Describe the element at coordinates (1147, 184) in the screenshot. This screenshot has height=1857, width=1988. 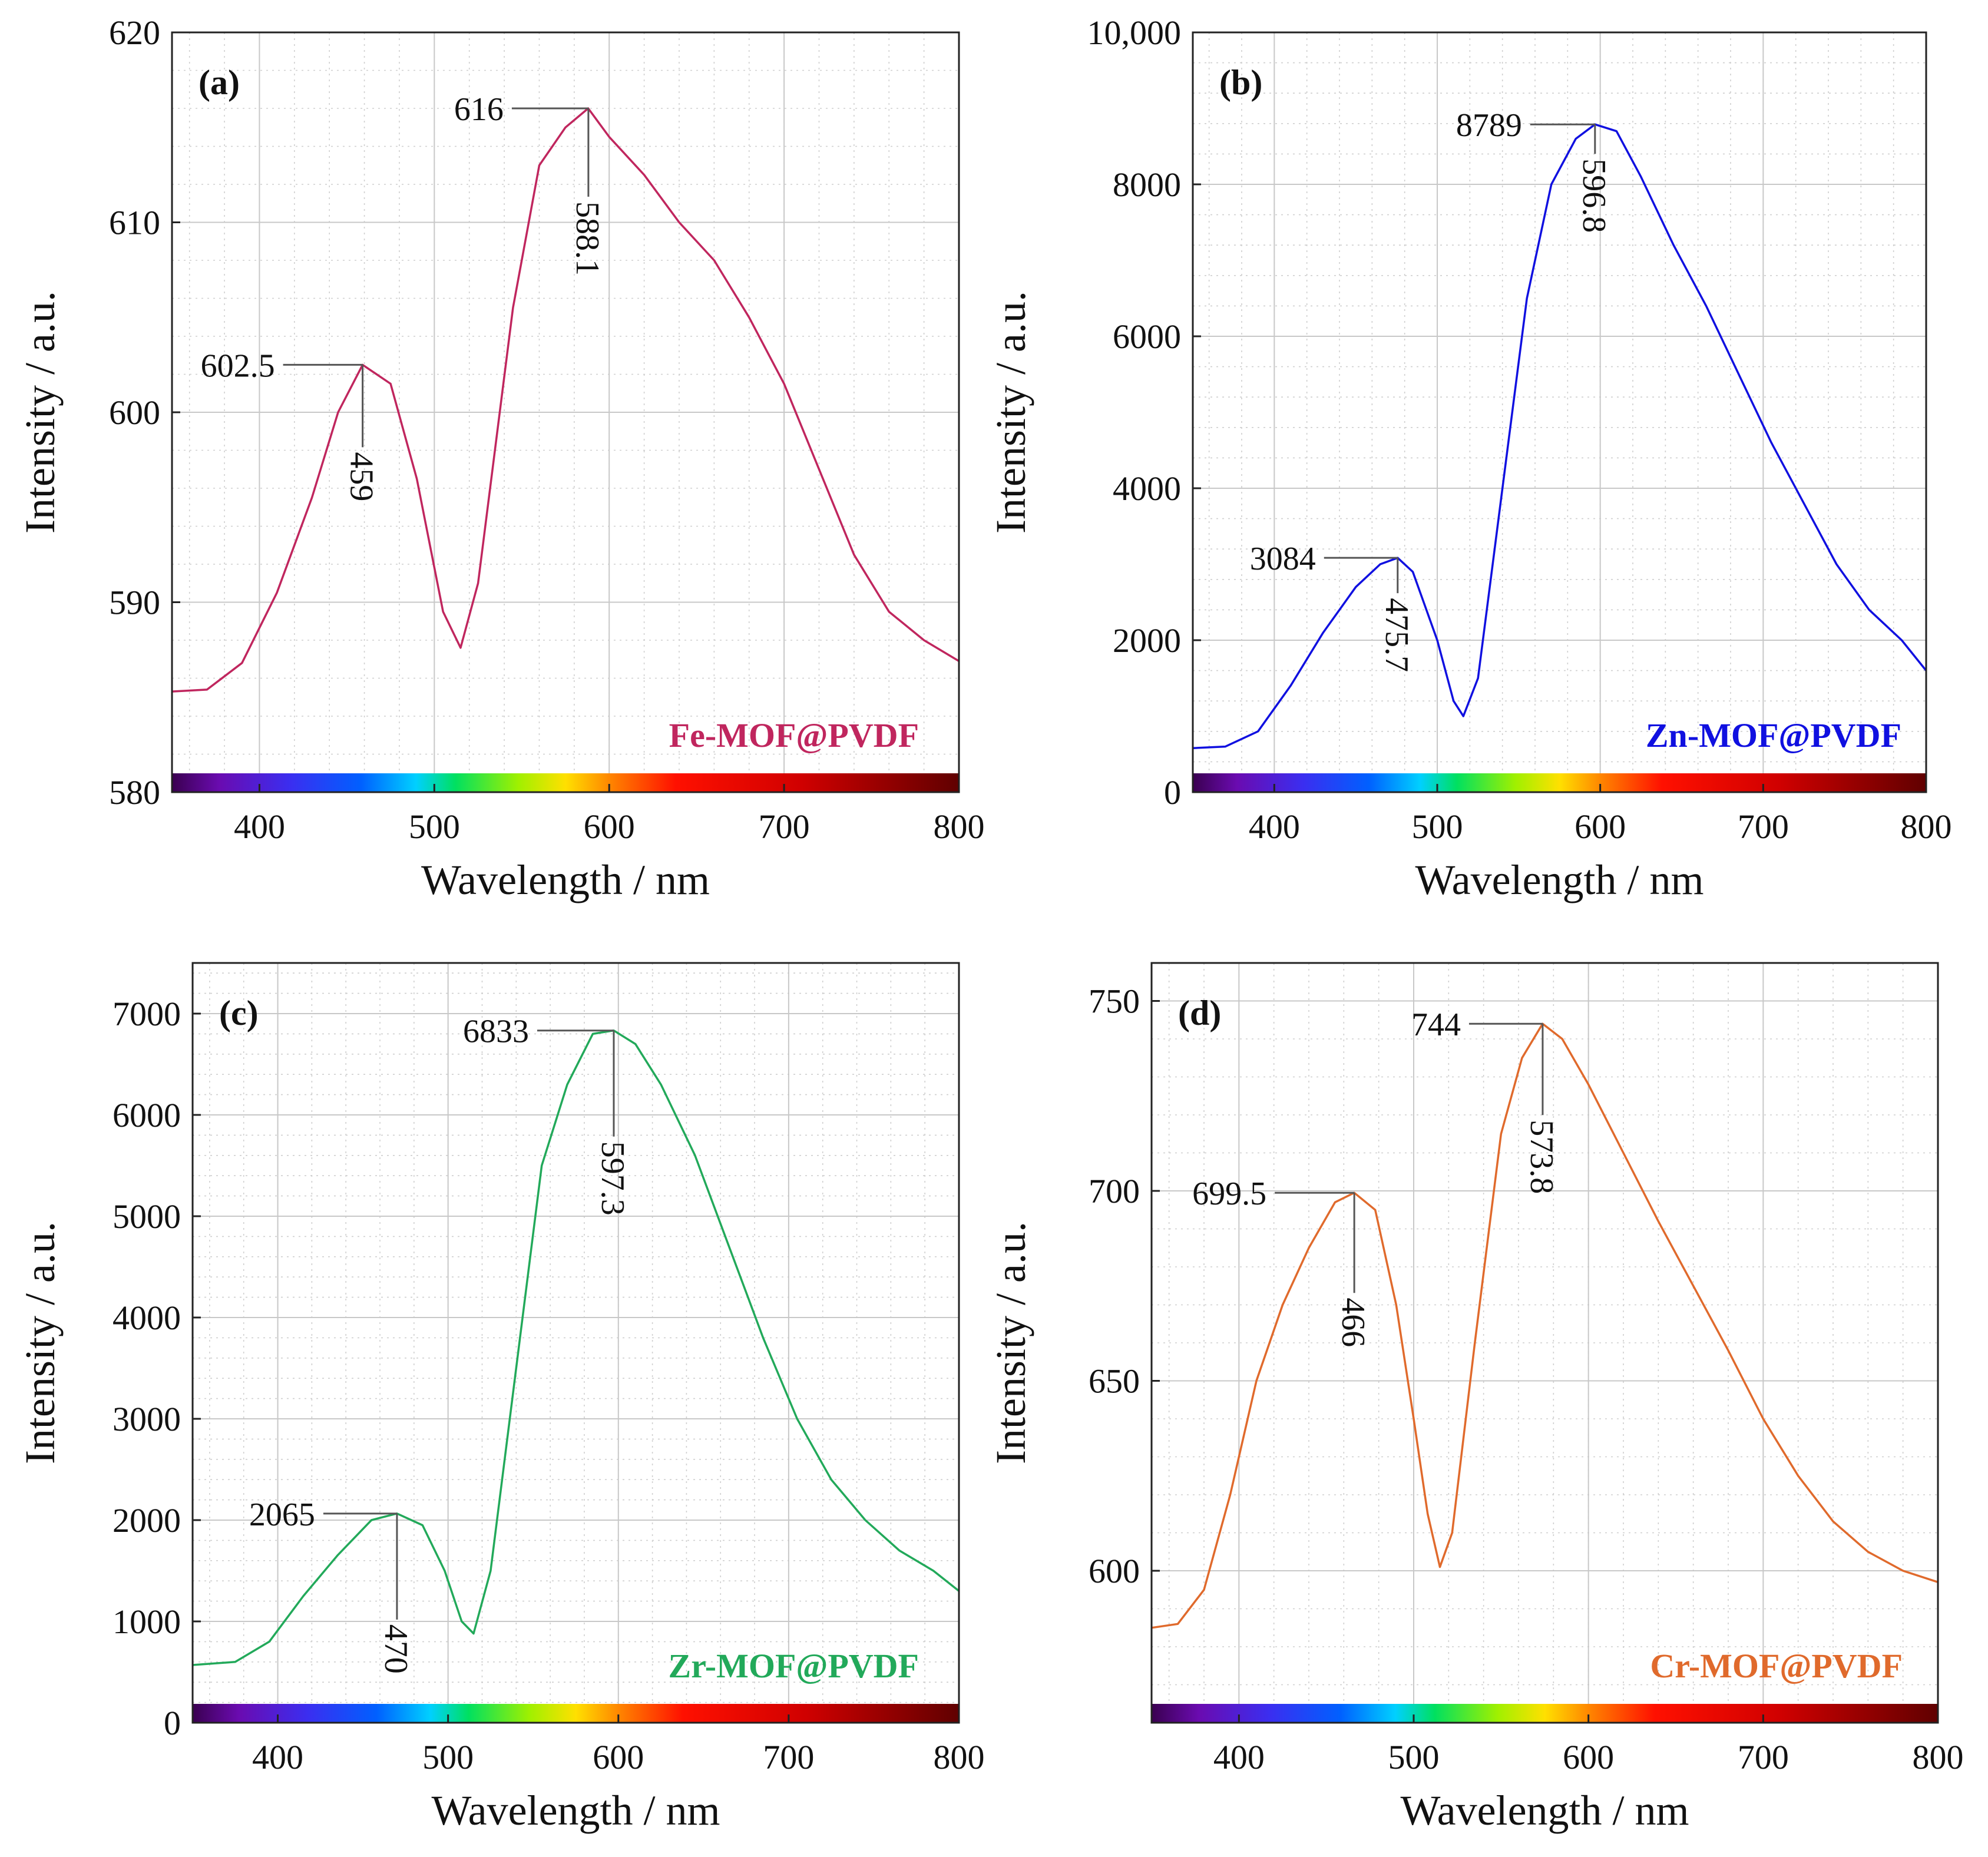
I see `y-tick-label: 8000` at that location.